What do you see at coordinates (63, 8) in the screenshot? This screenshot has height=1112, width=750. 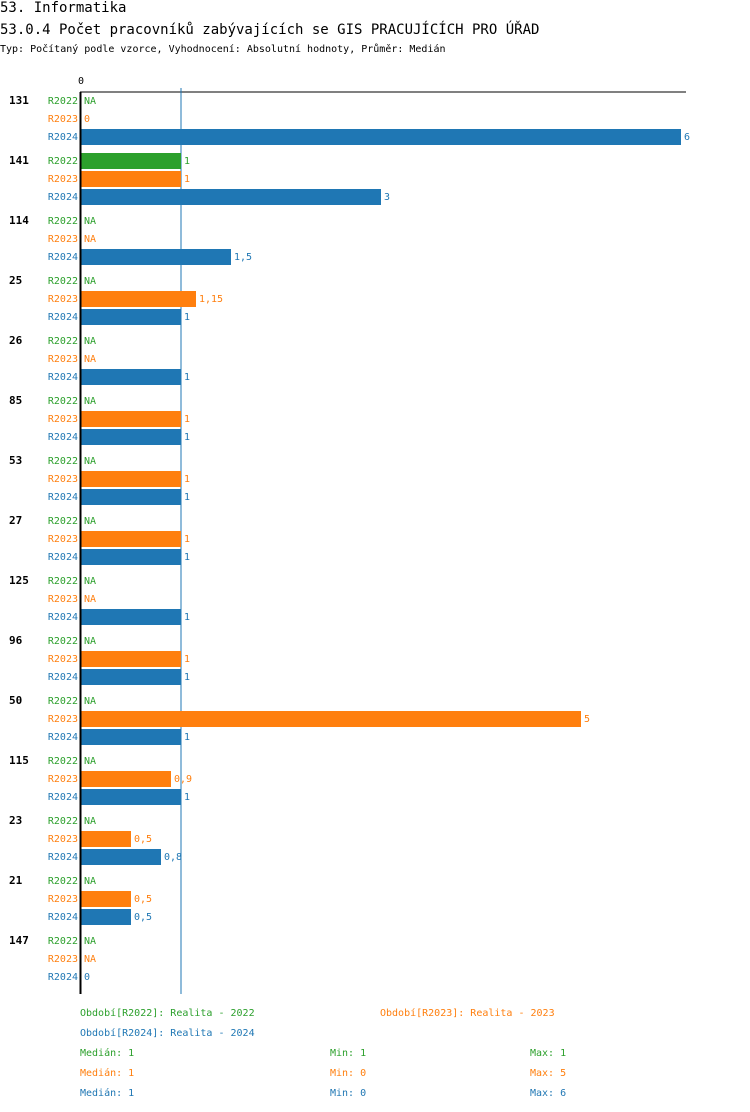 I see `section-title: 53. Informatika` at bounding box center [63, 8].